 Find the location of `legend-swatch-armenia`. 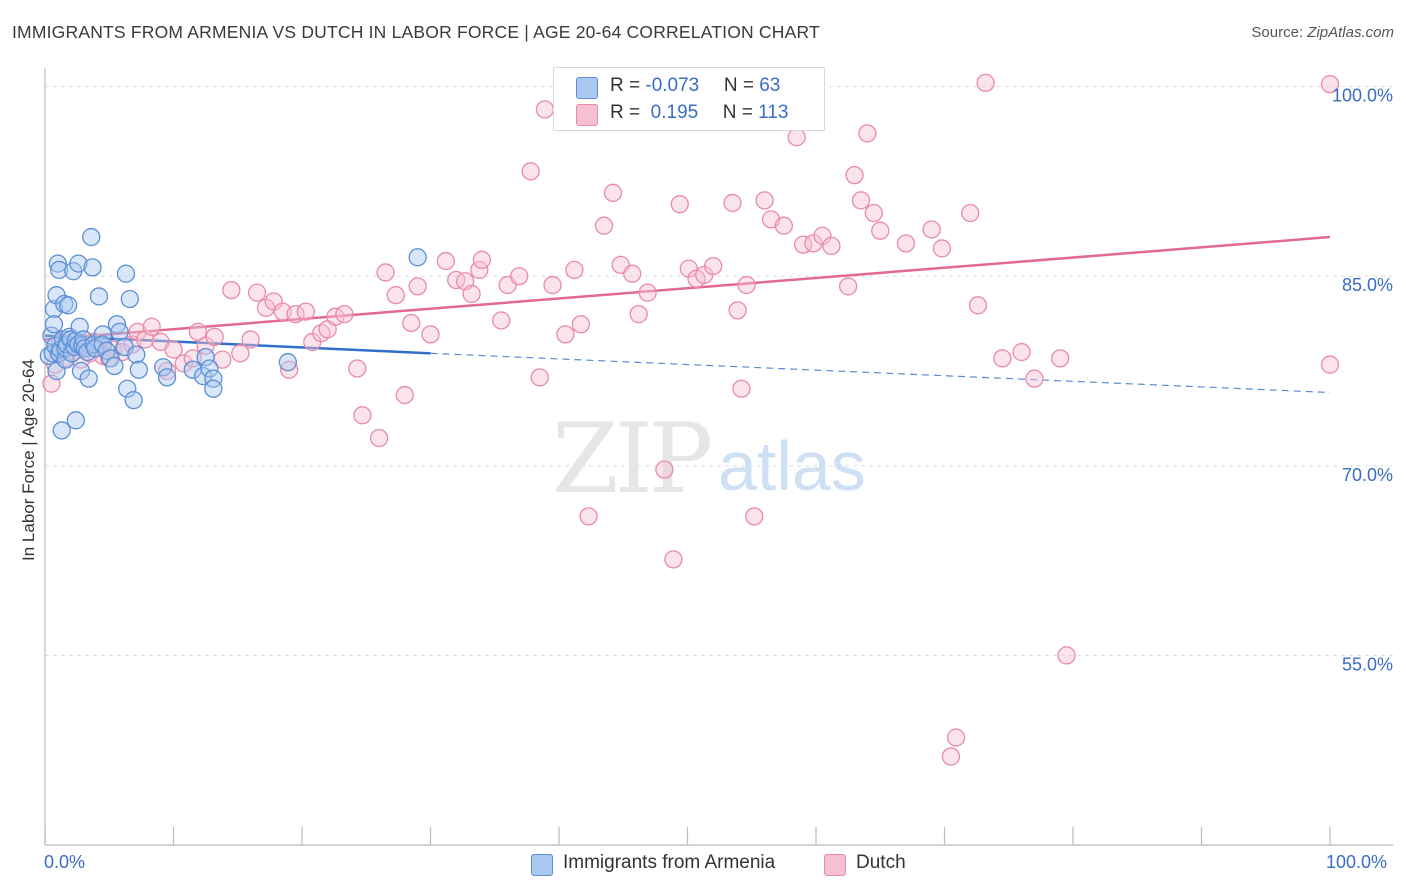

legend-swatch-armenia is located at coordinates (587, 88).